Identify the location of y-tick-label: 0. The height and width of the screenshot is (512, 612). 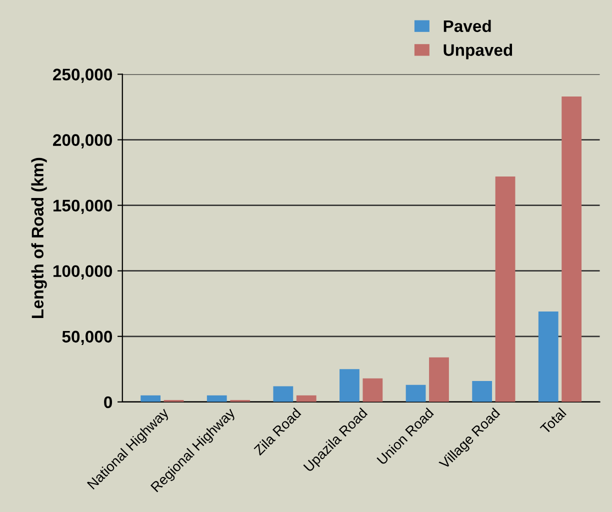
(108, 402).